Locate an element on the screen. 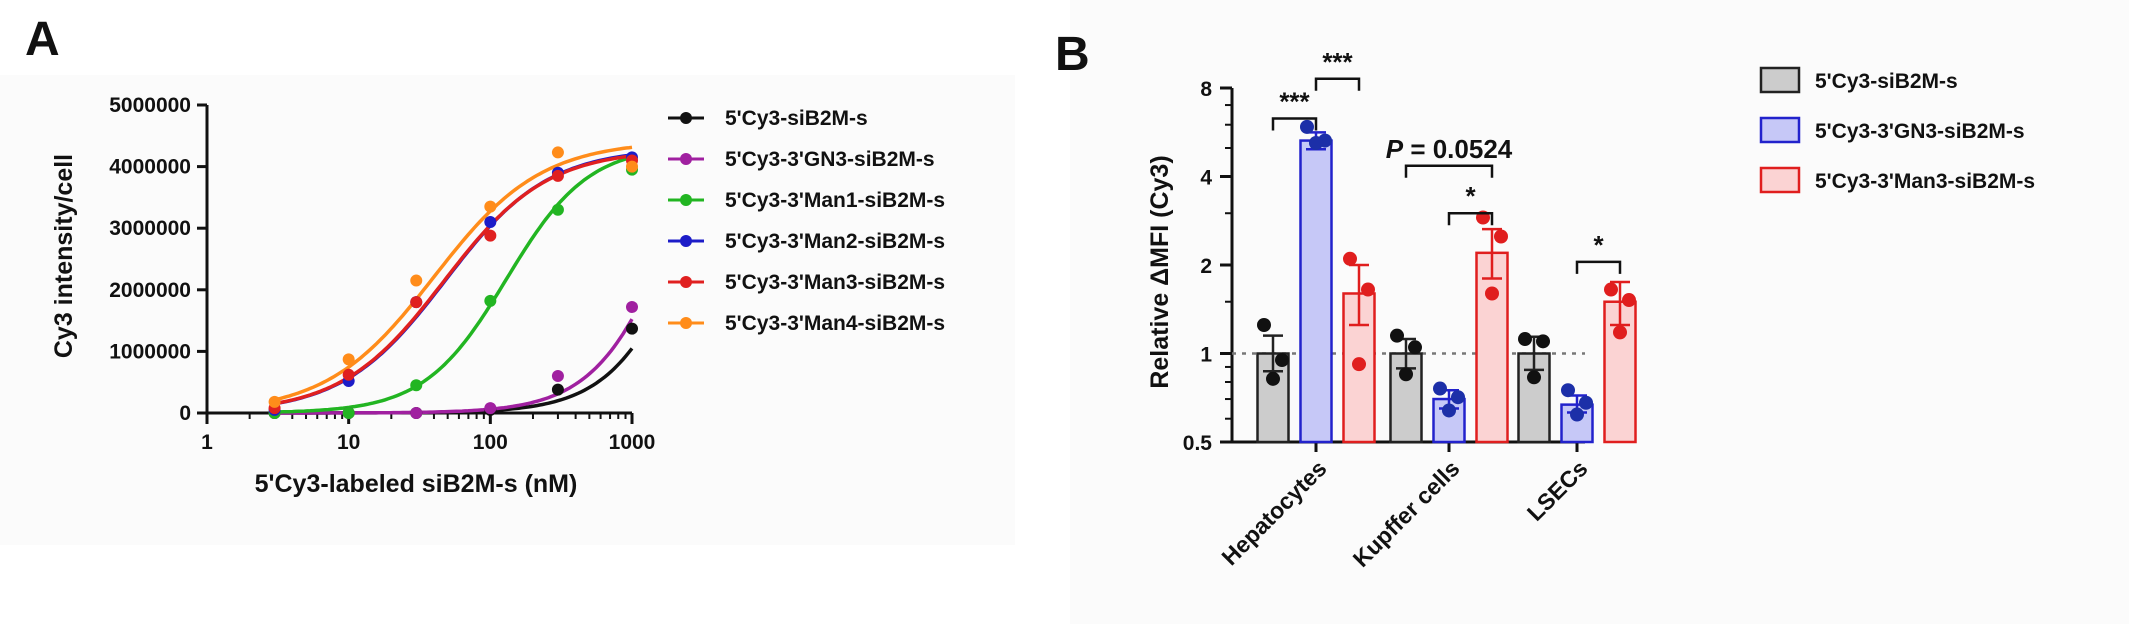 The image size is (2129, 624). category-label: LSECs is located at coordinates (1557, 490).